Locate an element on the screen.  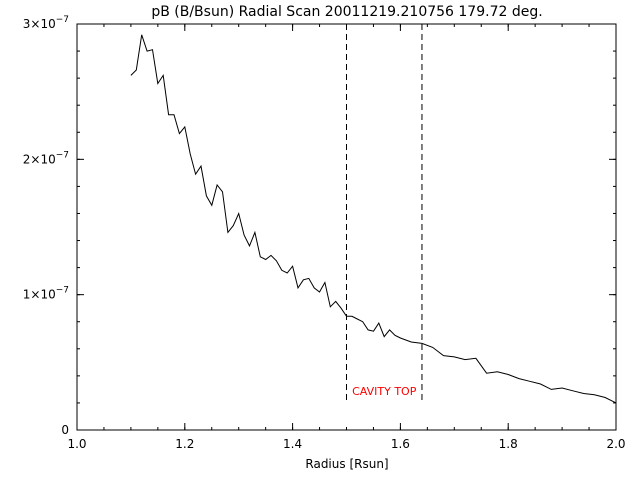
y-tick-label: 3×10⁻⁷ is located at coordinates (46, 23).